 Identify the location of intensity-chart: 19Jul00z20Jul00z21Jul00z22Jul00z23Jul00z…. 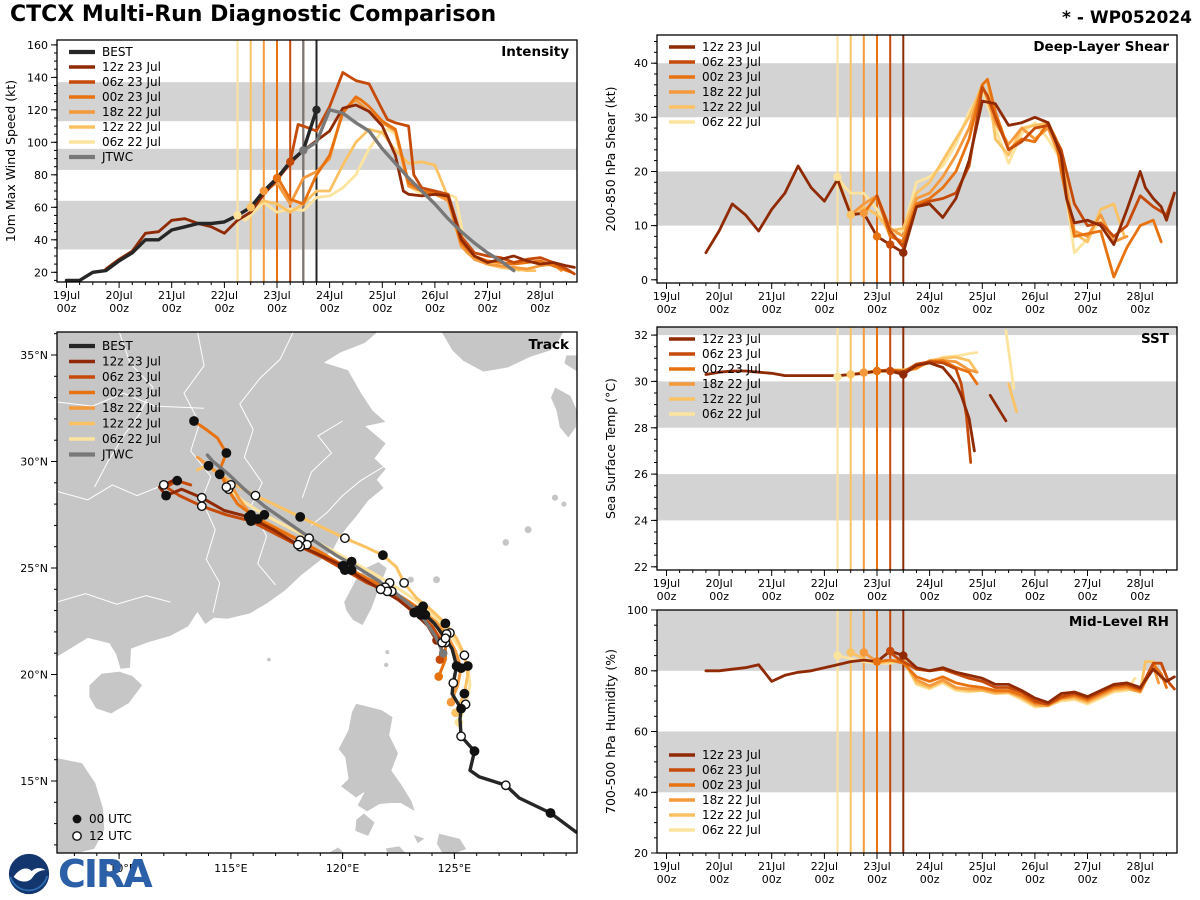
(290, 177).